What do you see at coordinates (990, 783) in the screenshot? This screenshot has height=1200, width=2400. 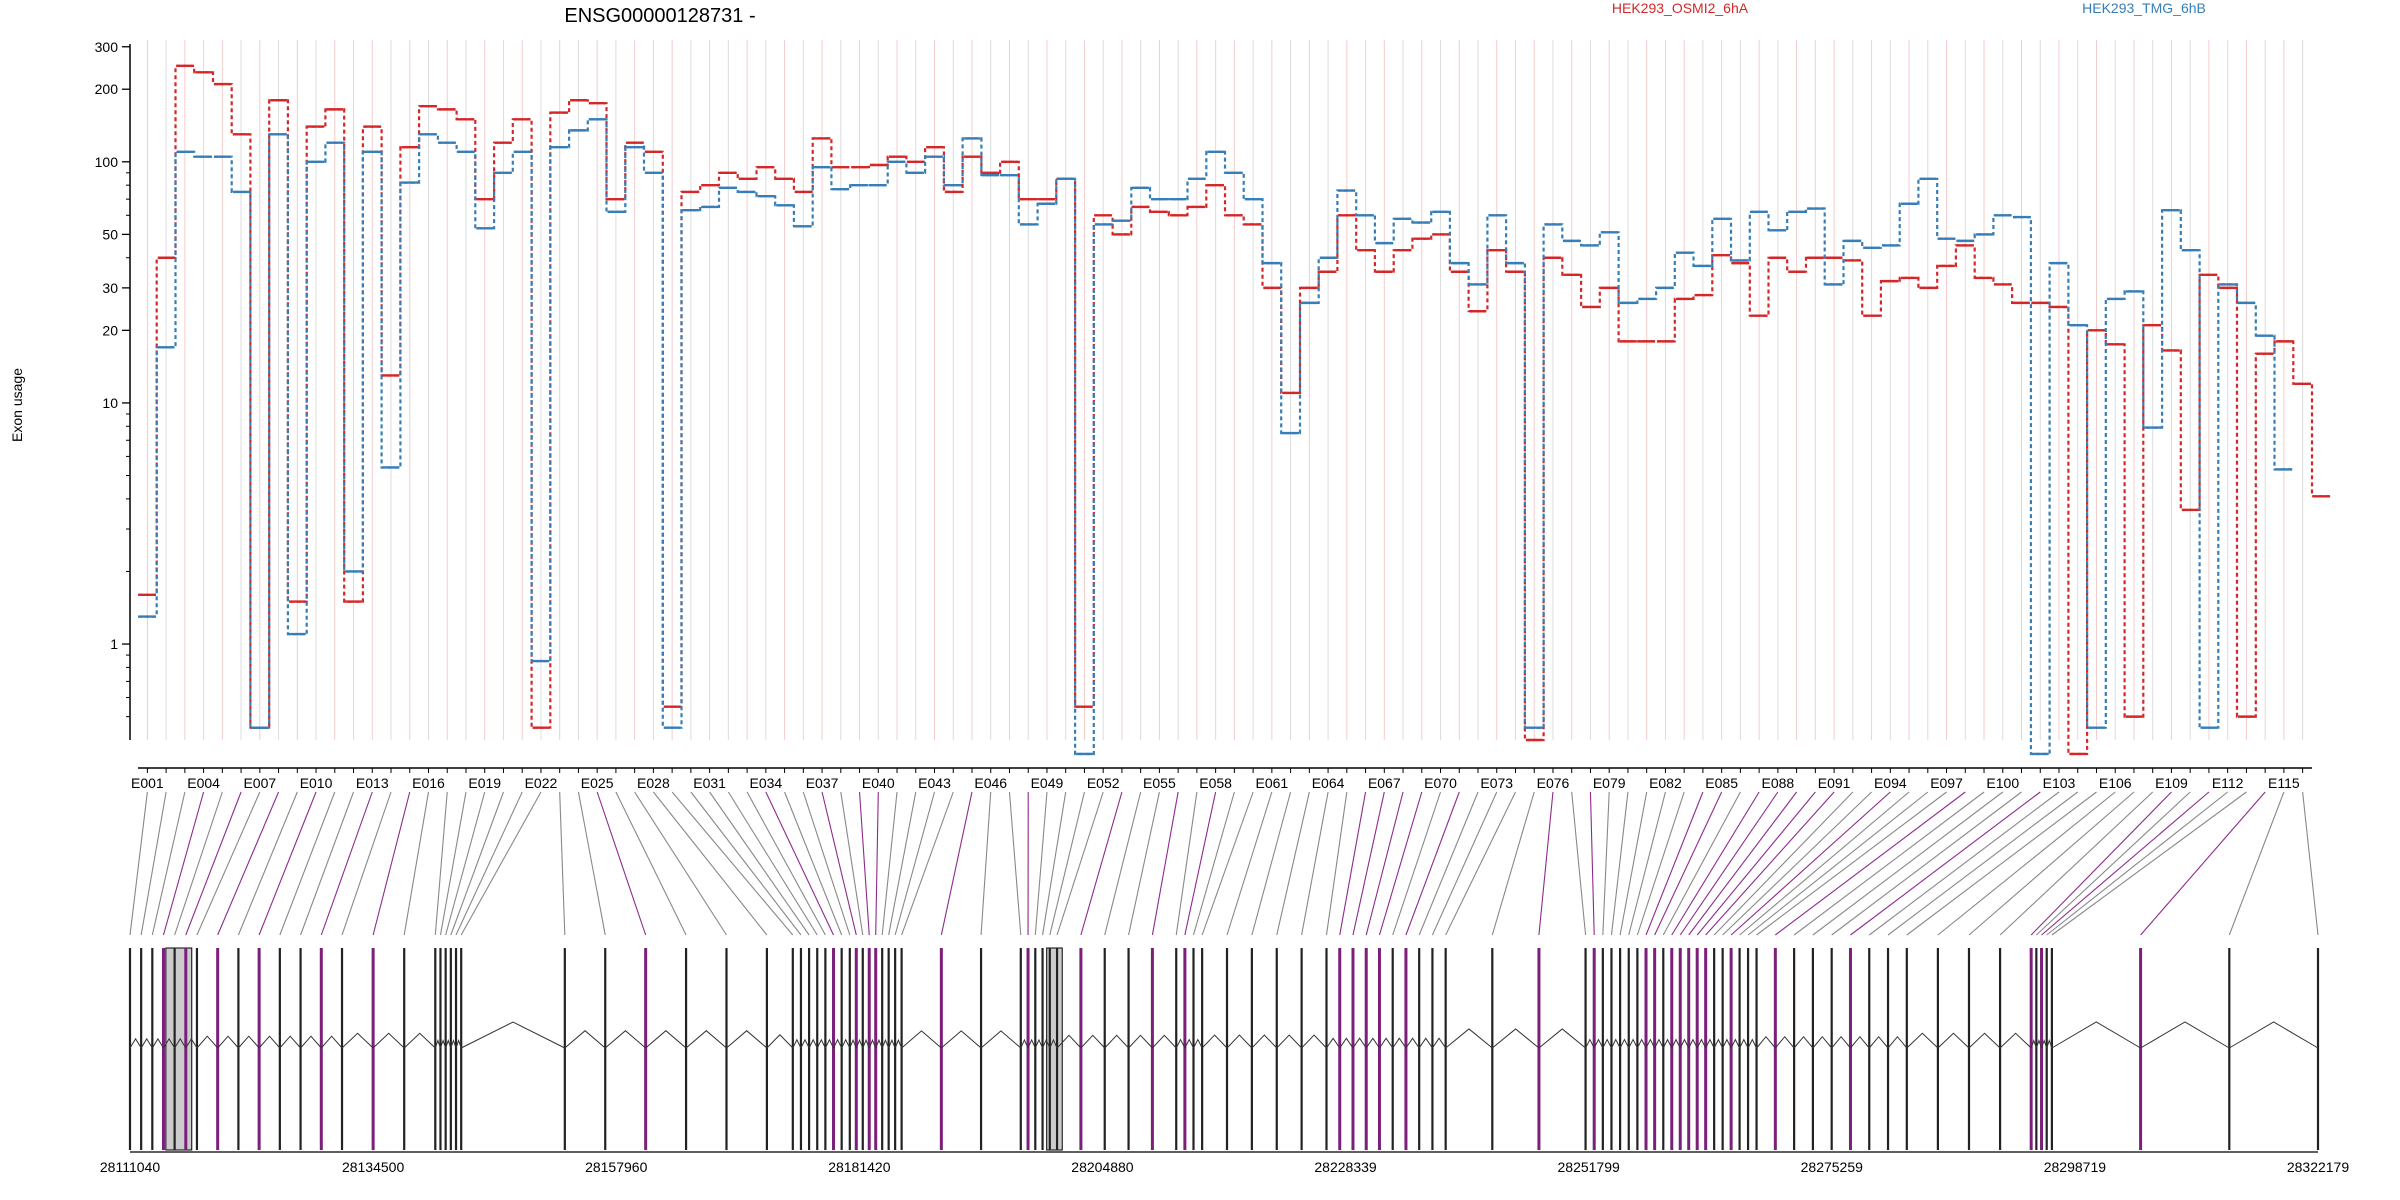 I see `x-tick-label: E046` at bounding box center [990, 783].